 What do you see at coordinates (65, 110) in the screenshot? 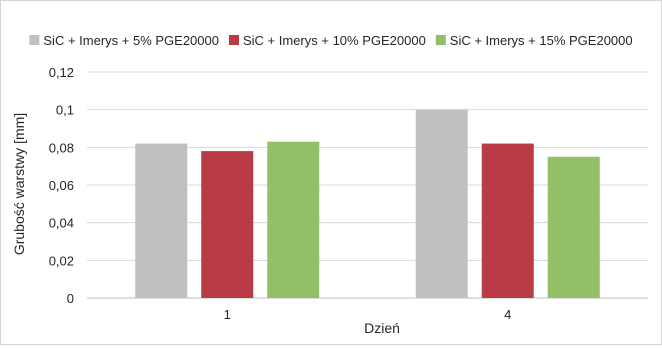
I see `y-tick-label: 0,1` at bounding box center [65, 110].